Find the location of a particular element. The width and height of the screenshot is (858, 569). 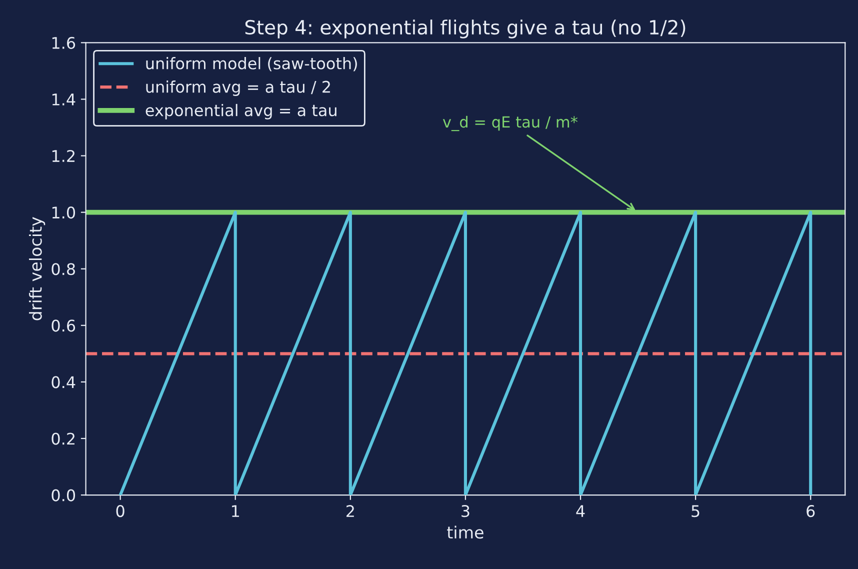

y-tick-label: 0.4 is located at coordinates (64, 382).